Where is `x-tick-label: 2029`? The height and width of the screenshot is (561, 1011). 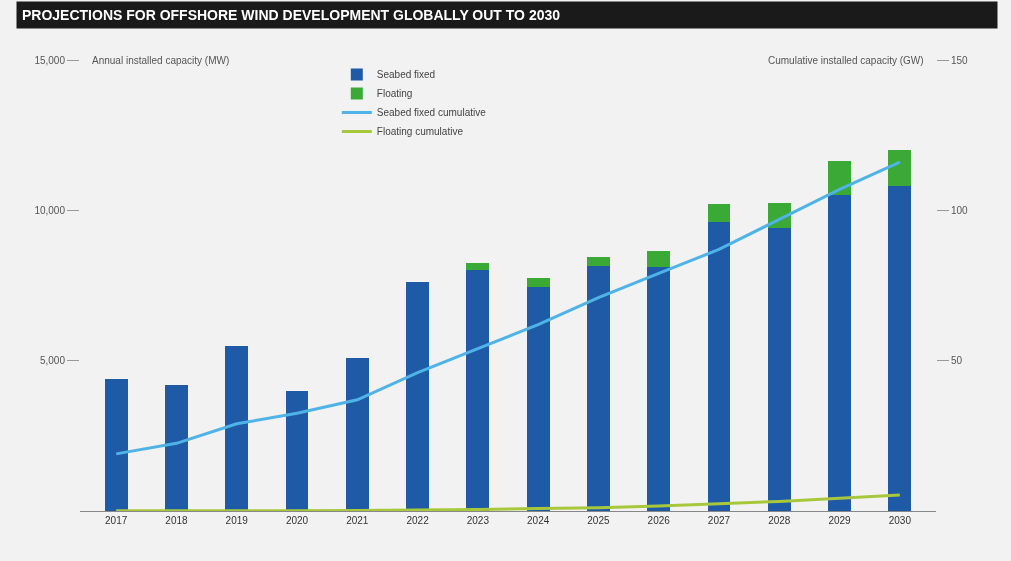
x-tick-label: 2029 is located at coordinates (840, 520).